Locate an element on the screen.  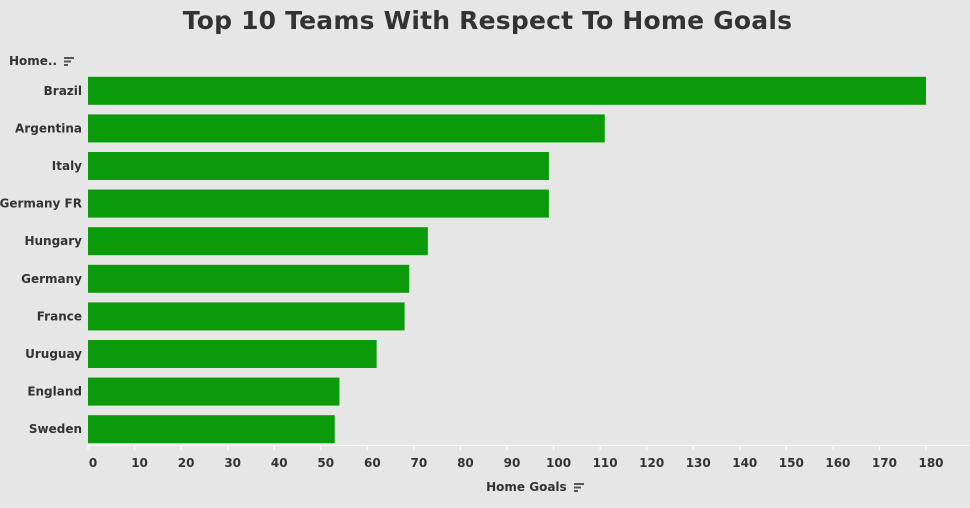
x-tick-label: 10 is located at coordinates (139, 463).